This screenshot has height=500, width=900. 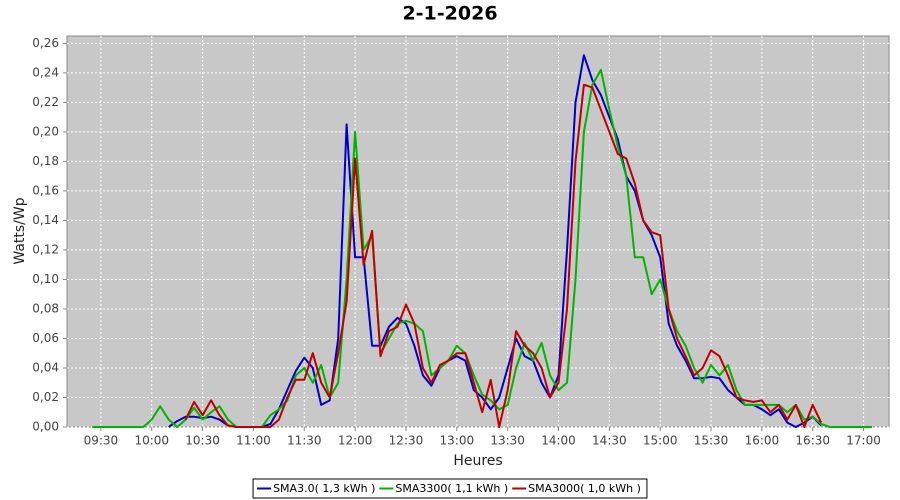 I want to click on x-tick-label: 13:30, so click(x=507, y=441).